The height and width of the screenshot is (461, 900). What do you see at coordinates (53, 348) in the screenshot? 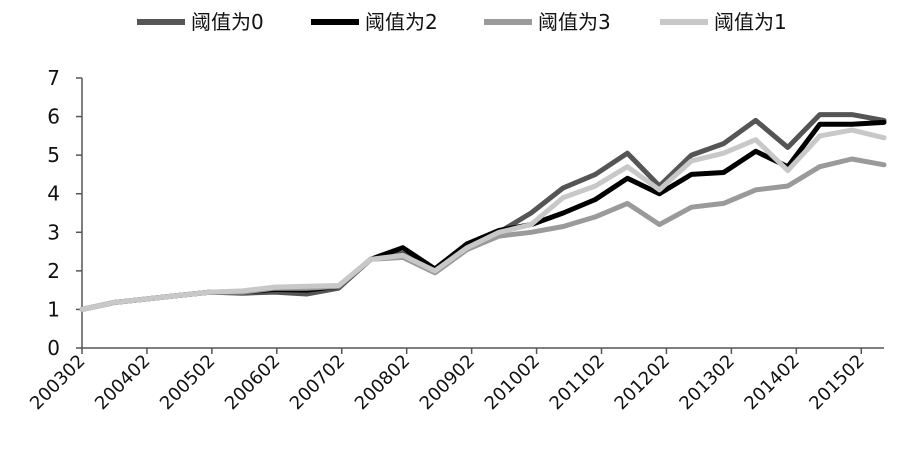
I see `y-tick-label: 0` at bounding box center [53, 348].